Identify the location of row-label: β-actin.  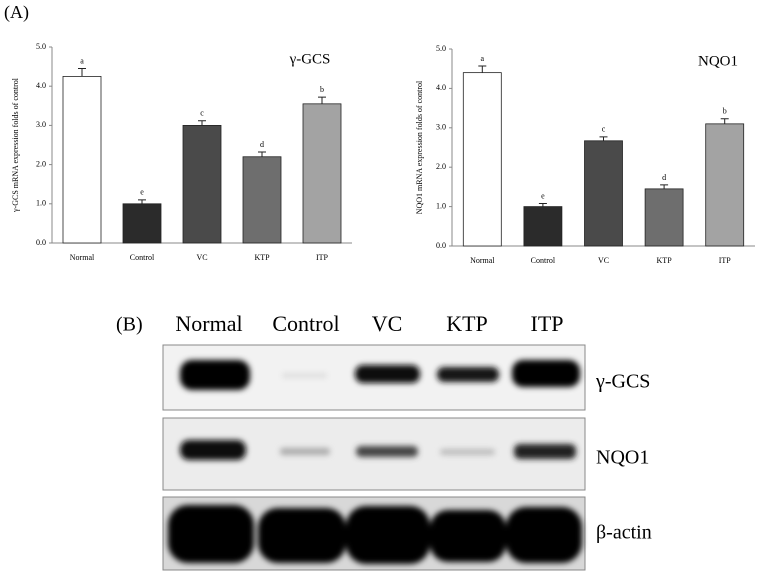
(624, 533).